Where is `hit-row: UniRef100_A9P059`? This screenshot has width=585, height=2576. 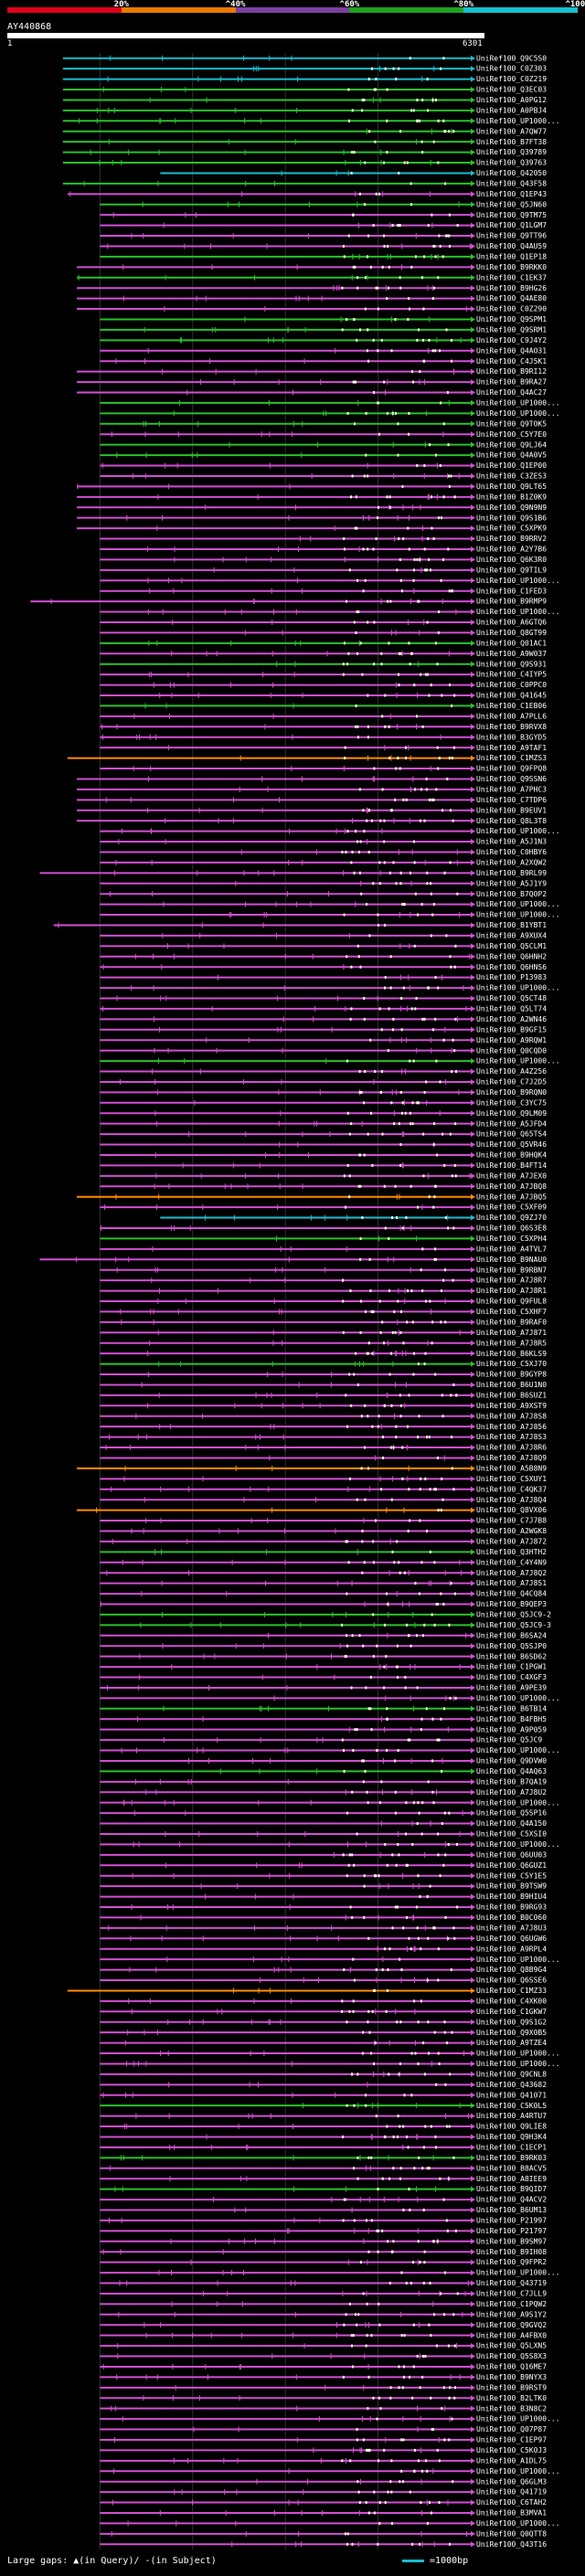 hit-row: UniRef100_A9P059 is located at coordinates (324, 1729).